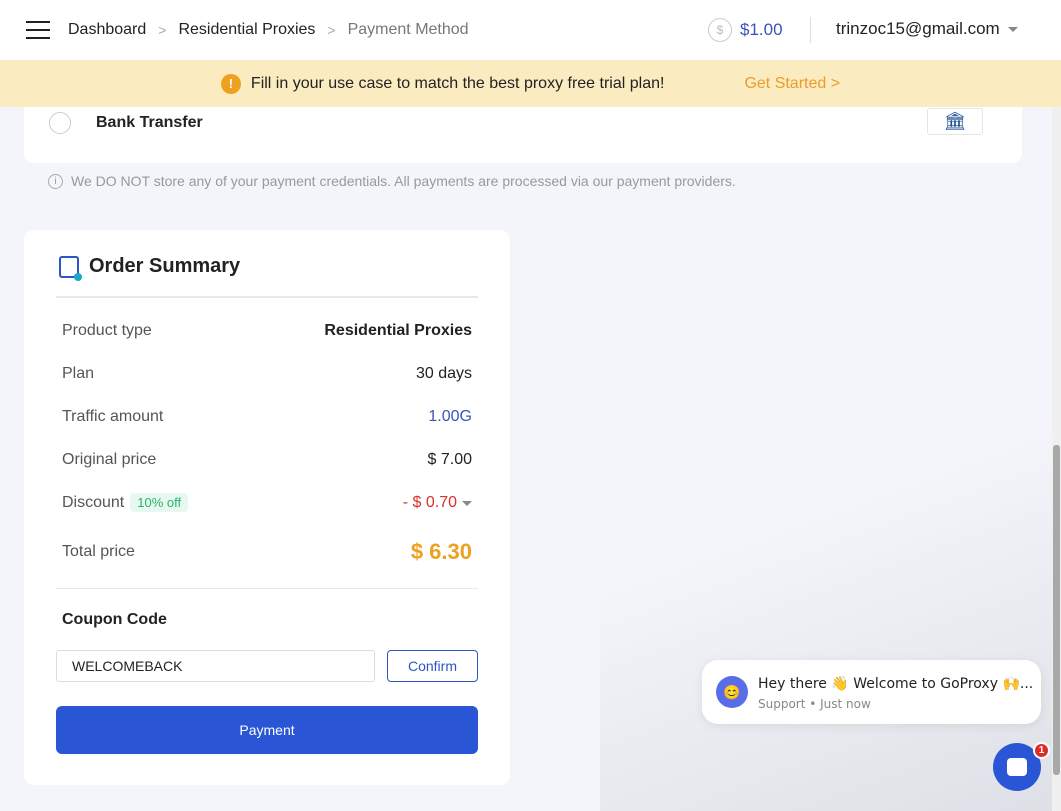 This screenshot has width=1061, height=811. I want to click on breadcrumb-residential-proxies: Residential Proxies, so click(247, 29).